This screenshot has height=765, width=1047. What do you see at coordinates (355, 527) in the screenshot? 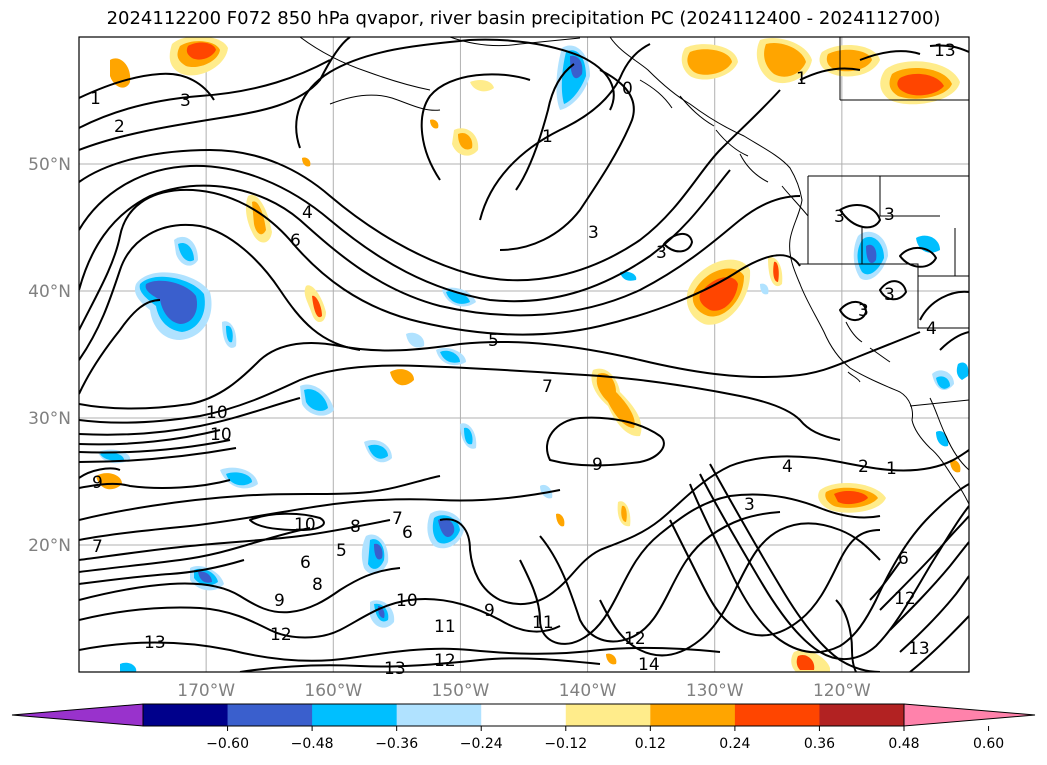
I see `contour-label: 8` at bounding box center [355, 527].